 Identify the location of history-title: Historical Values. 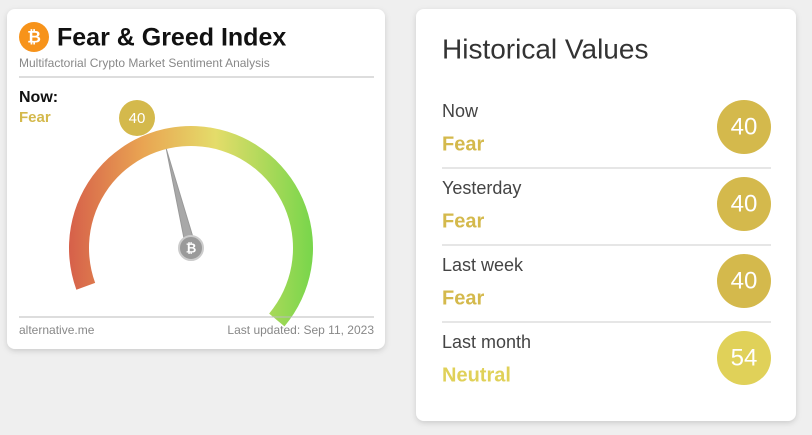
(545, 48).